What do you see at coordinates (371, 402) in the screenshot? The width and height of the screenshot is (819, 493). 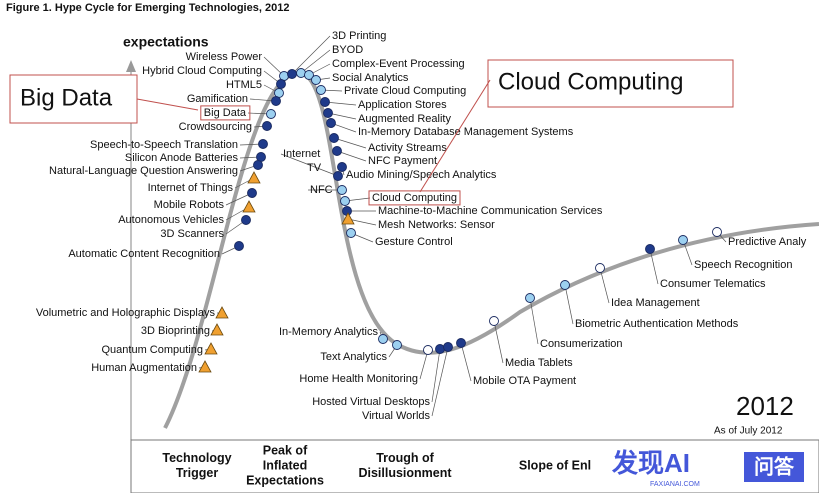 I see `technology-label: Hosted Virtual Desktops` at bounding box center [371, 402].